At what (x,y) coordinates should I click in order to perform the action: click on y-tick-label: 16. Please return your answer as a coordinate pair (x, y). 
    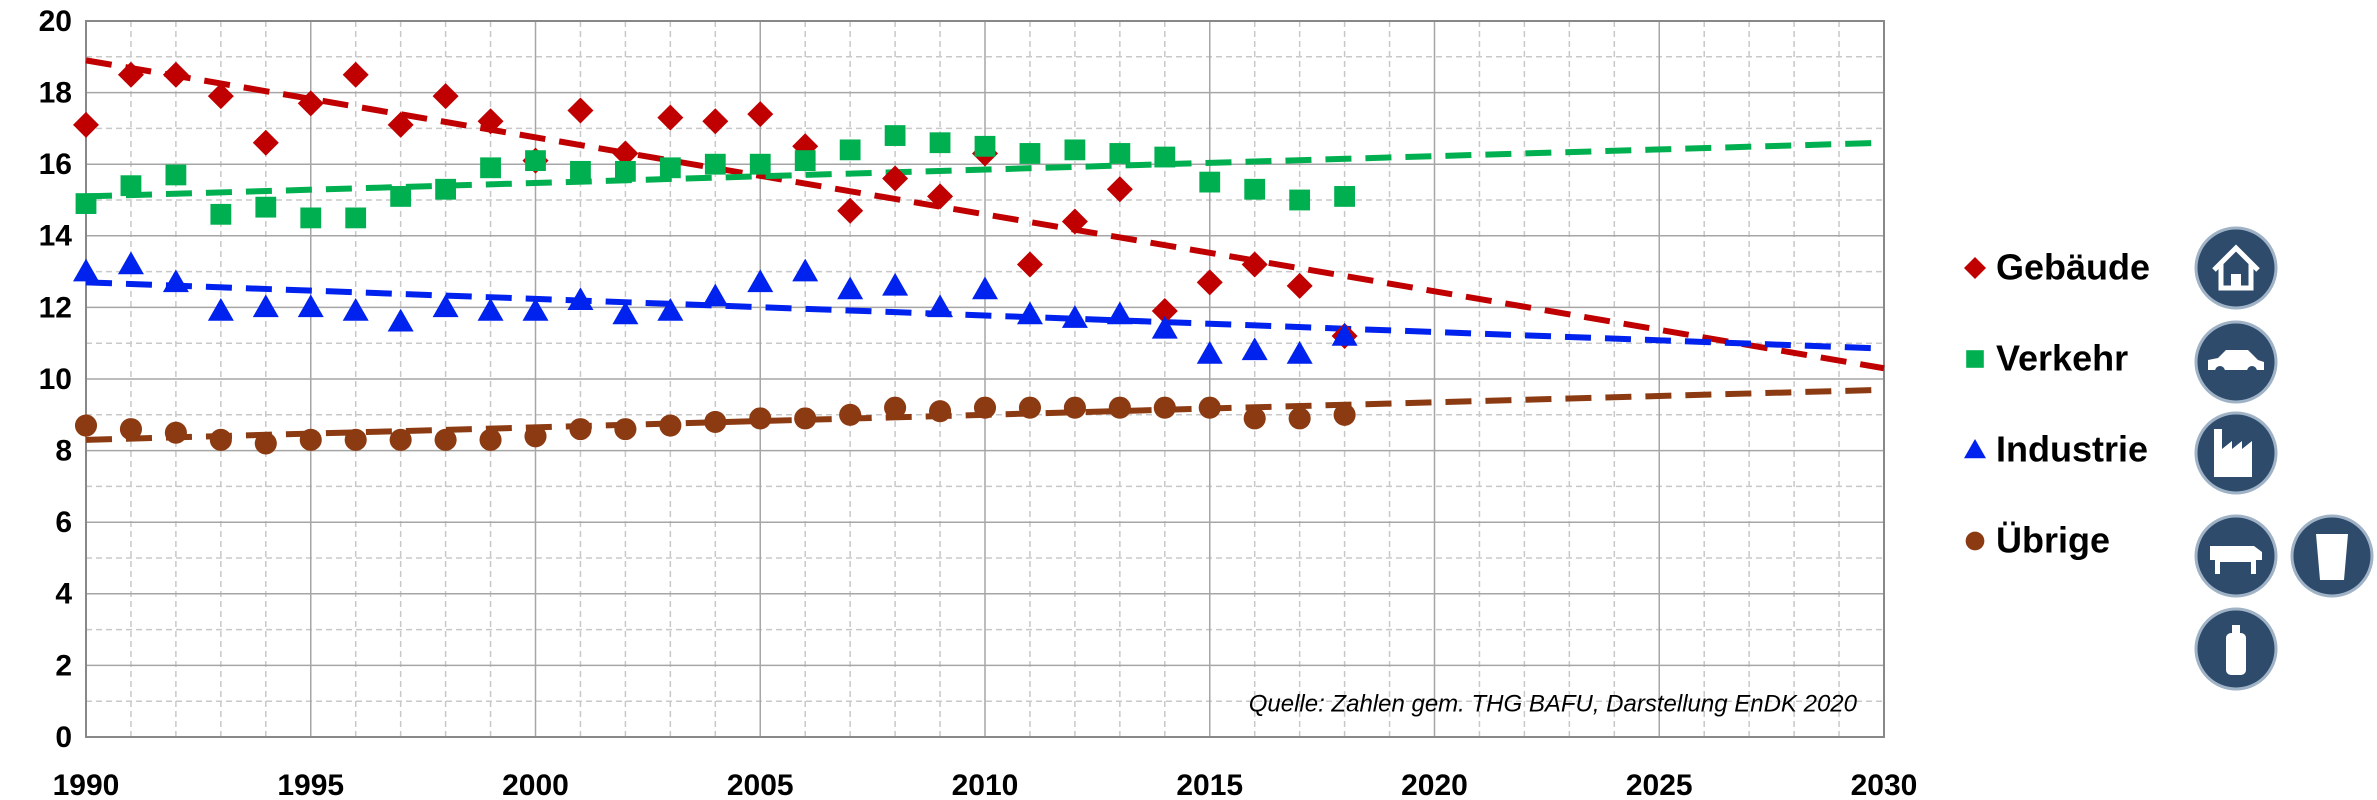
    Looking at the image, I should click on (55, 164).